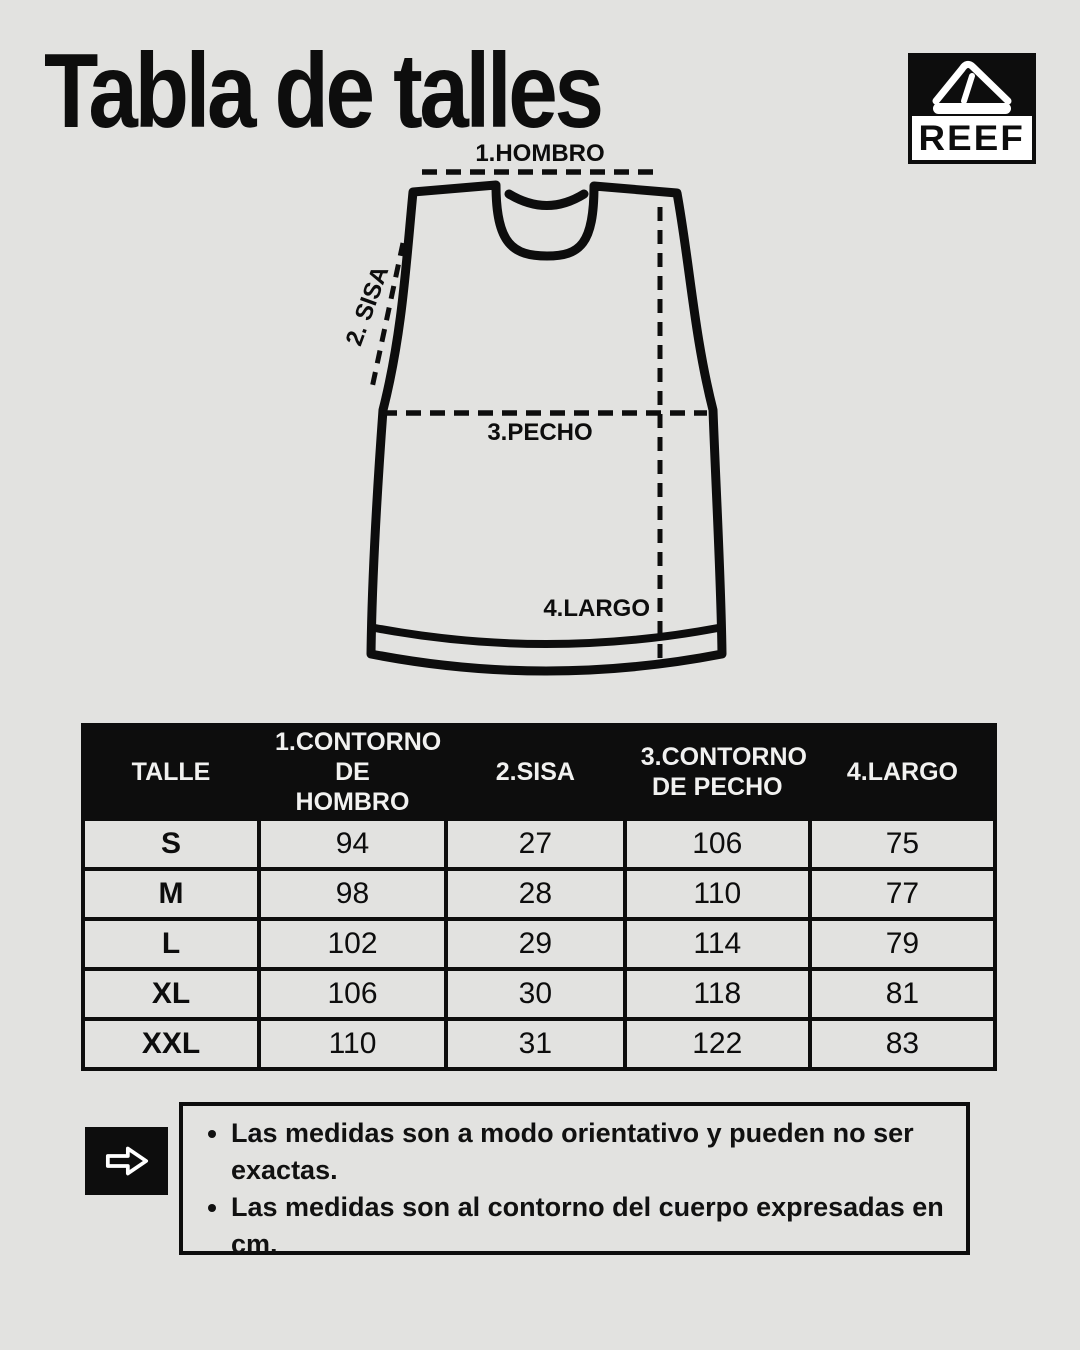  What do you see at coordinates (546, 199) in the screenshot?
I see `shirt-collar-arc` at bounding box center [546, 199].